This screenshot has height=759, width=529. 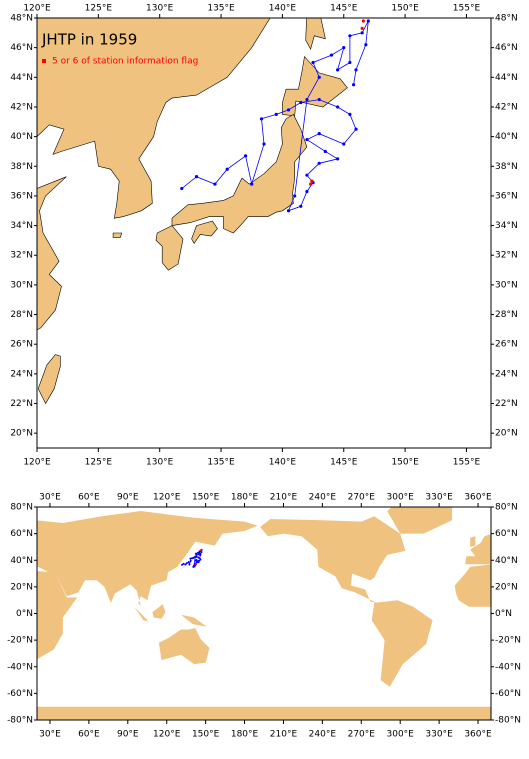 I want to click on x-tick-label: 270°E, so click(x=362, y=735).